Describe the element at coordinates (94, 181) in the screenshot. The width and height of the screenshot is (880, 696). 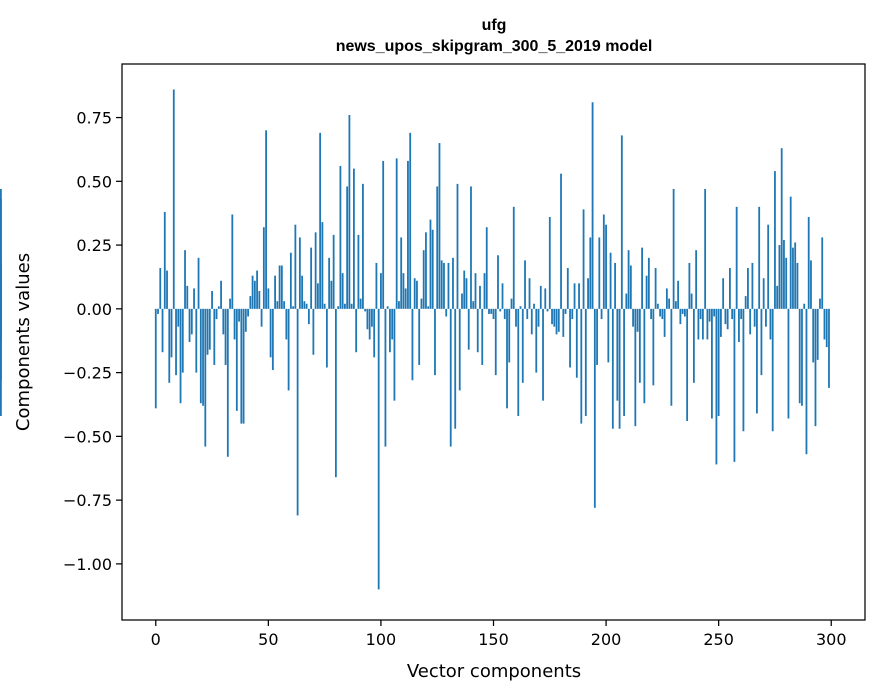
I see `y-tick-label: 0.50` at that location.